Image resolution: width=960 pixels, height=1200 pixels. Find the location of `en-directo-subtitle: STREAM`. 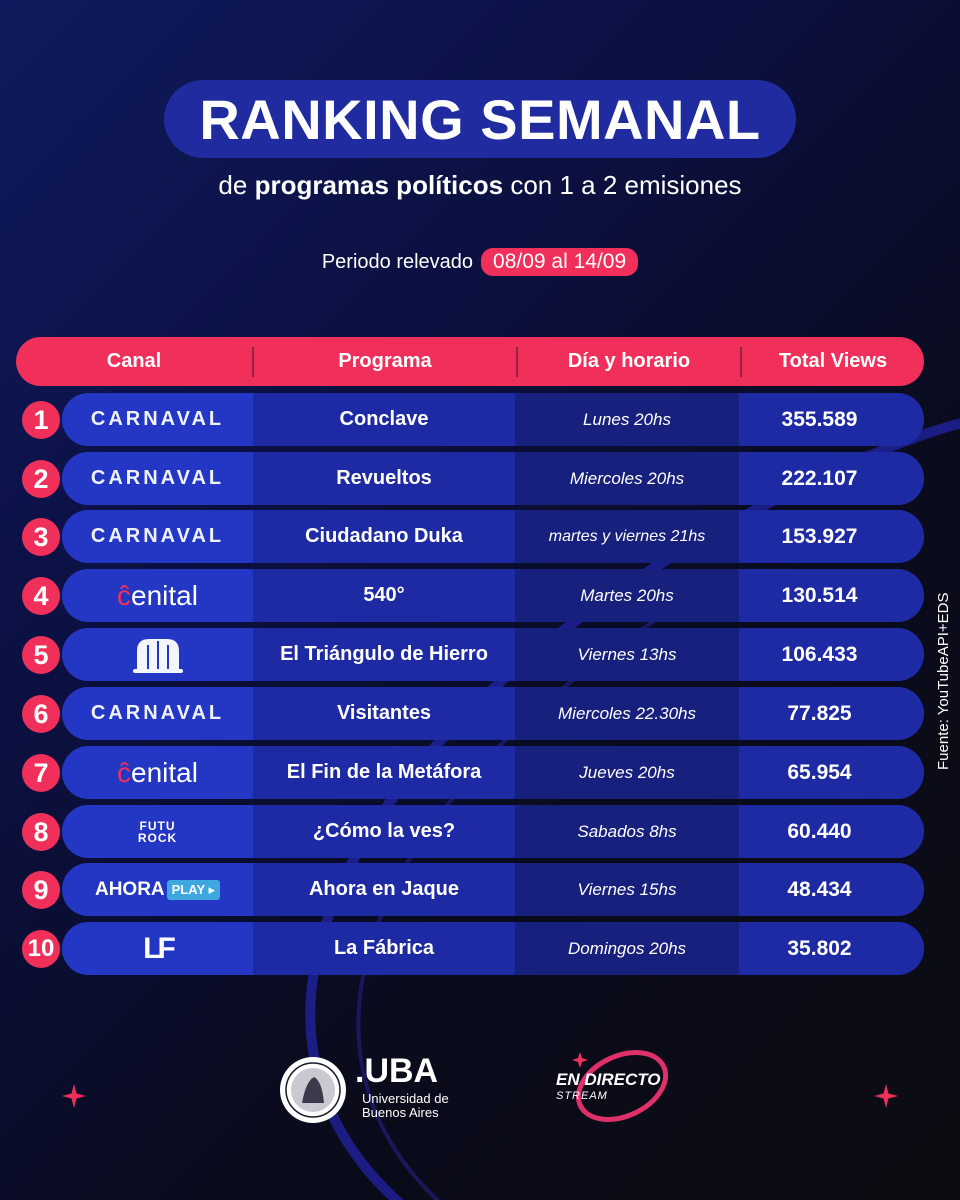

en-directo-subtitle: STREAM is located at coordinates (582, 1096).